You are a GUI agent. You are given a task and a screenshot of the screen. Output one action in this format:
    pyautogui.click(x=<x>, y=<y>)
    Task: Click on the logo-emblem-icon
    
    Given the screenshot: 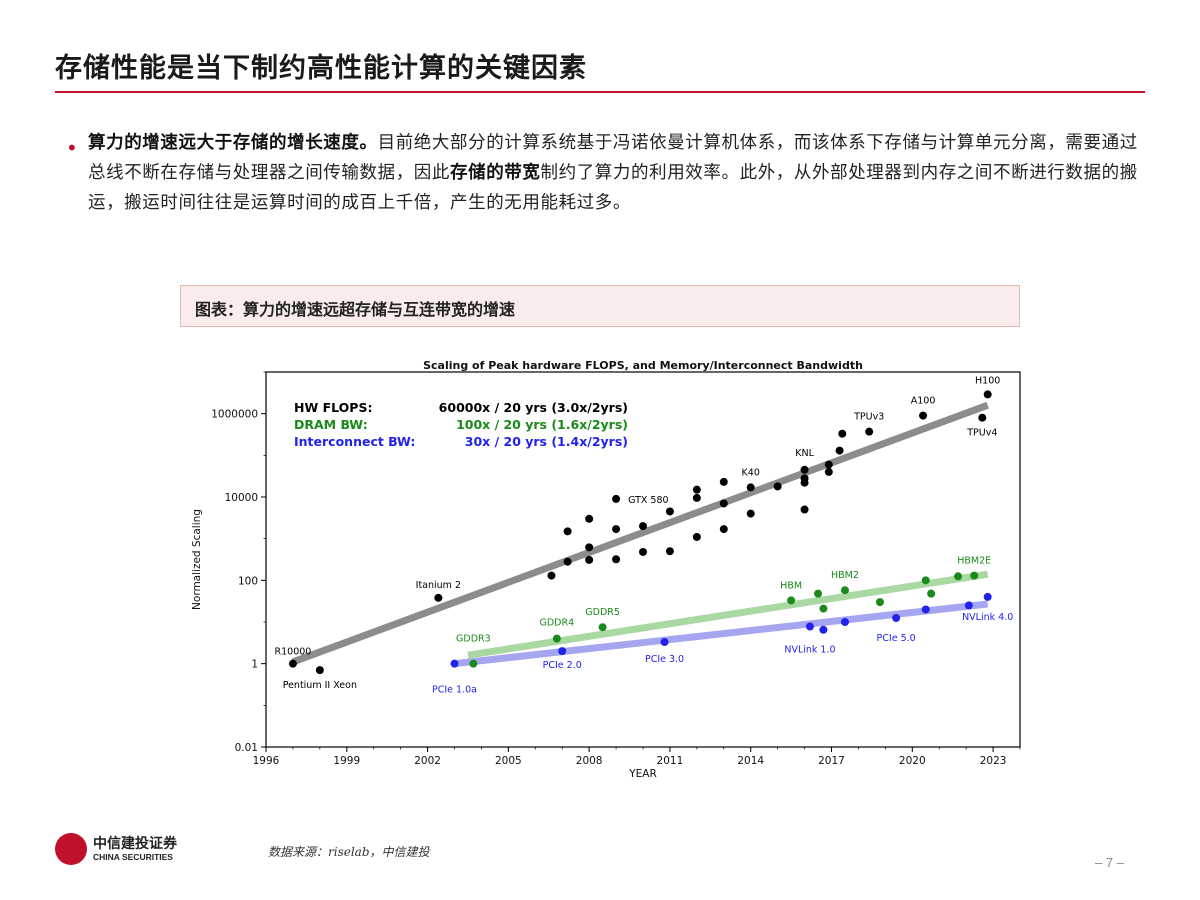 What is the action you would take?
    pyautogui.click(x=71, y=849)
    